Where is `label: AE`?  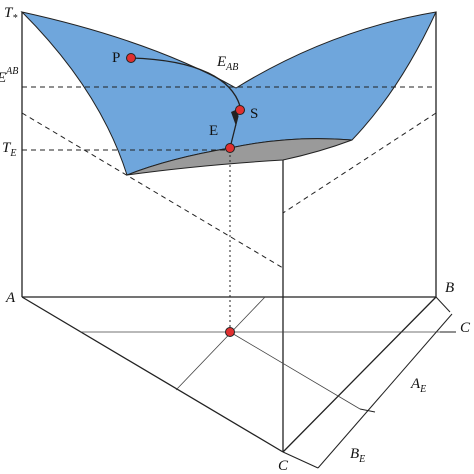
label: AE is located at coordinates (418, 385).